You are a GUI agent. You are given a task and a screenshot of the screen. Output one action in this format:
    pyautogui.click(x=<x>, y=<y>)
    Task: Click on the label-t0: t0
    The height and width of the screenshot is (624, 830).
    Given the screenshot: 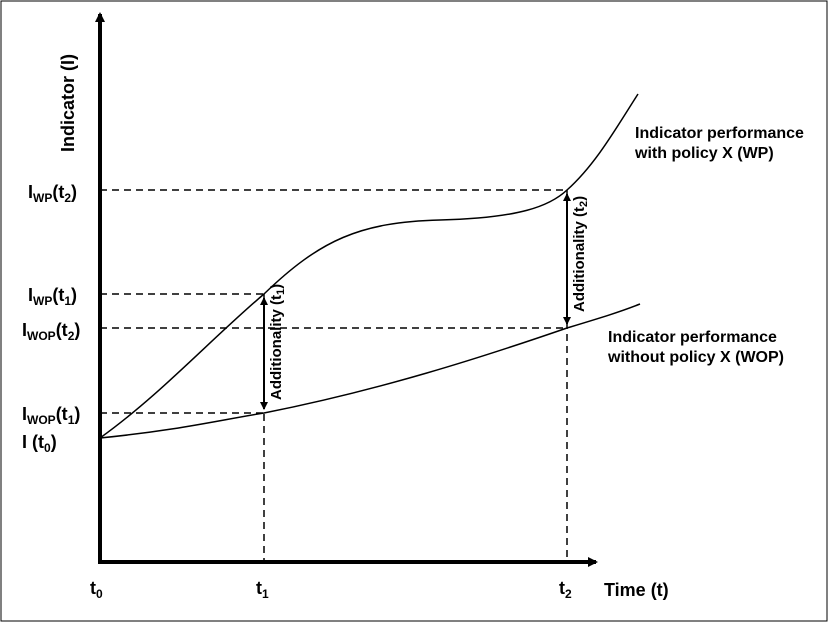 What is the action you would take?
    pyautogui.click(x=96, y=589)
    